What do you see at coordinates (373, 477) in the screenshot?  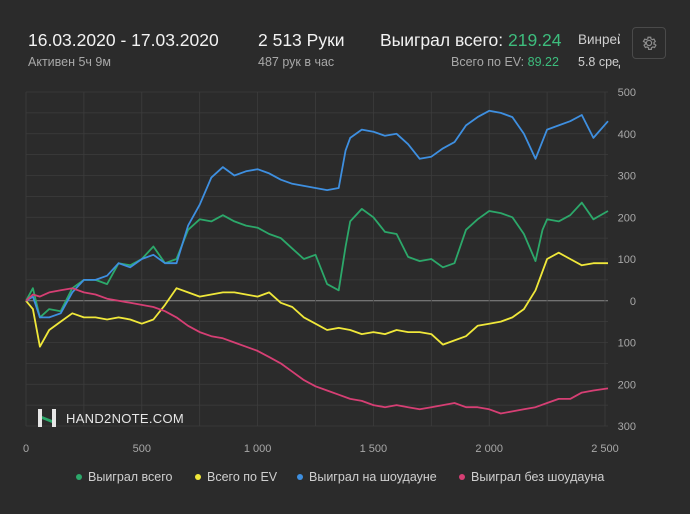 I see `legend-label: Выиграл на шоудауне` at bounding box center [373, 477].